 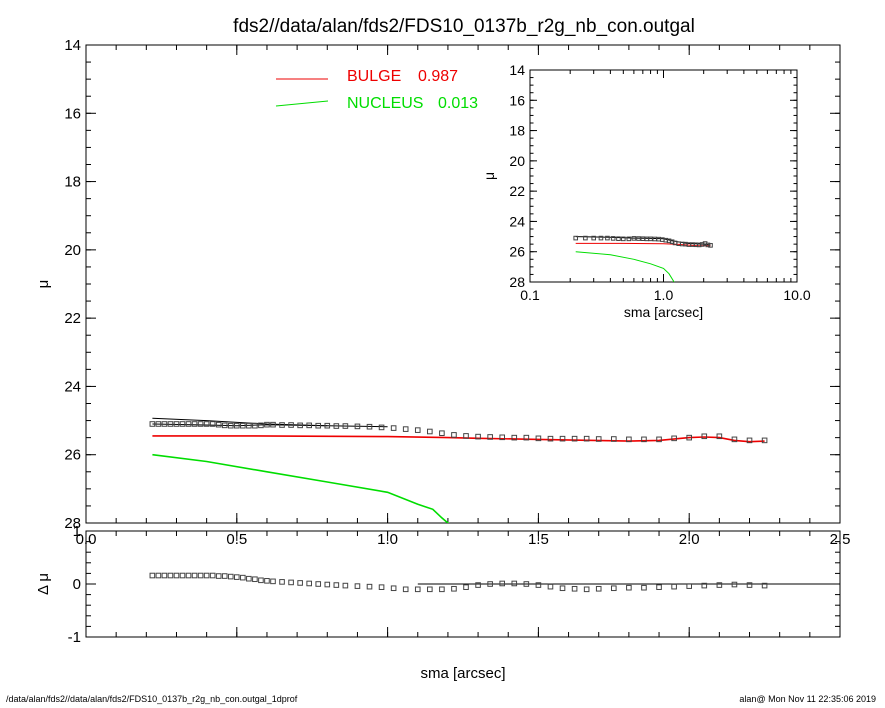 What do you see at coordinates (302, 103) in the screenshot?
I see `legend-swatch` at bounding box center [302, 103].